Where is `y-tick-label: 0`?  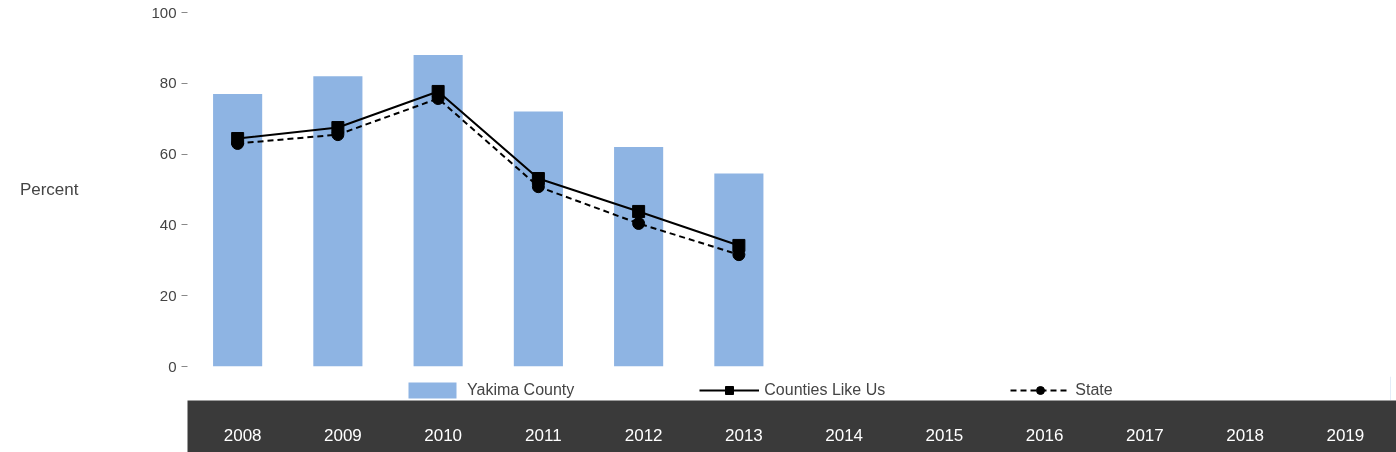 y-tick-label: 0 is located at coordinates (172, 366).